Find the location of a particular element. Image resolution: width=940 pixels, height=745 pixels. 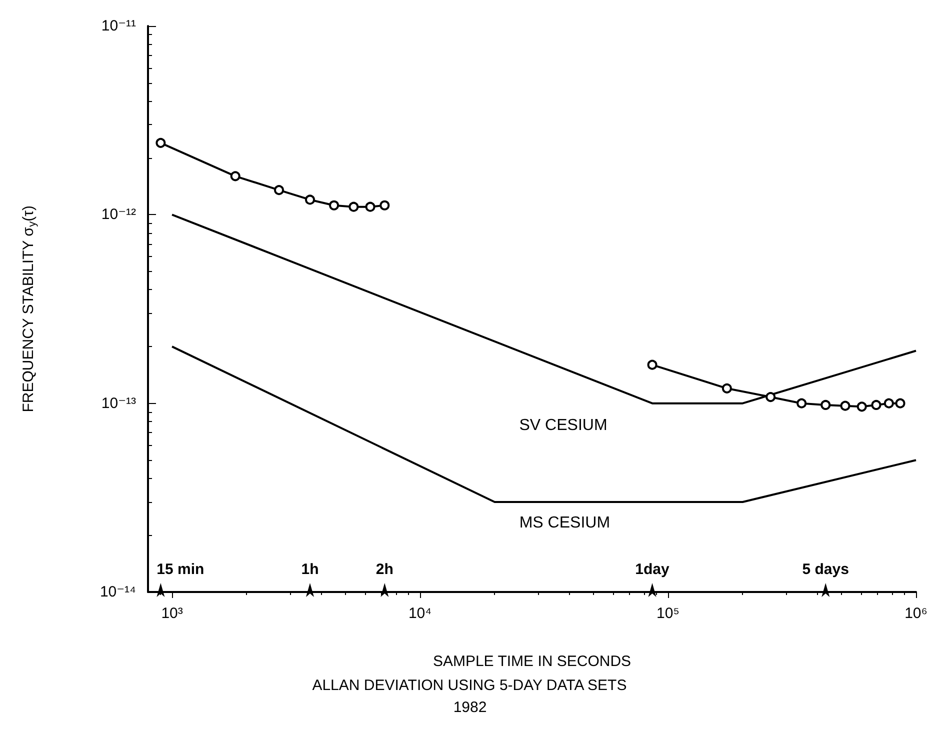

series-label: MS CESIUM is located at coordinates (564, 523).